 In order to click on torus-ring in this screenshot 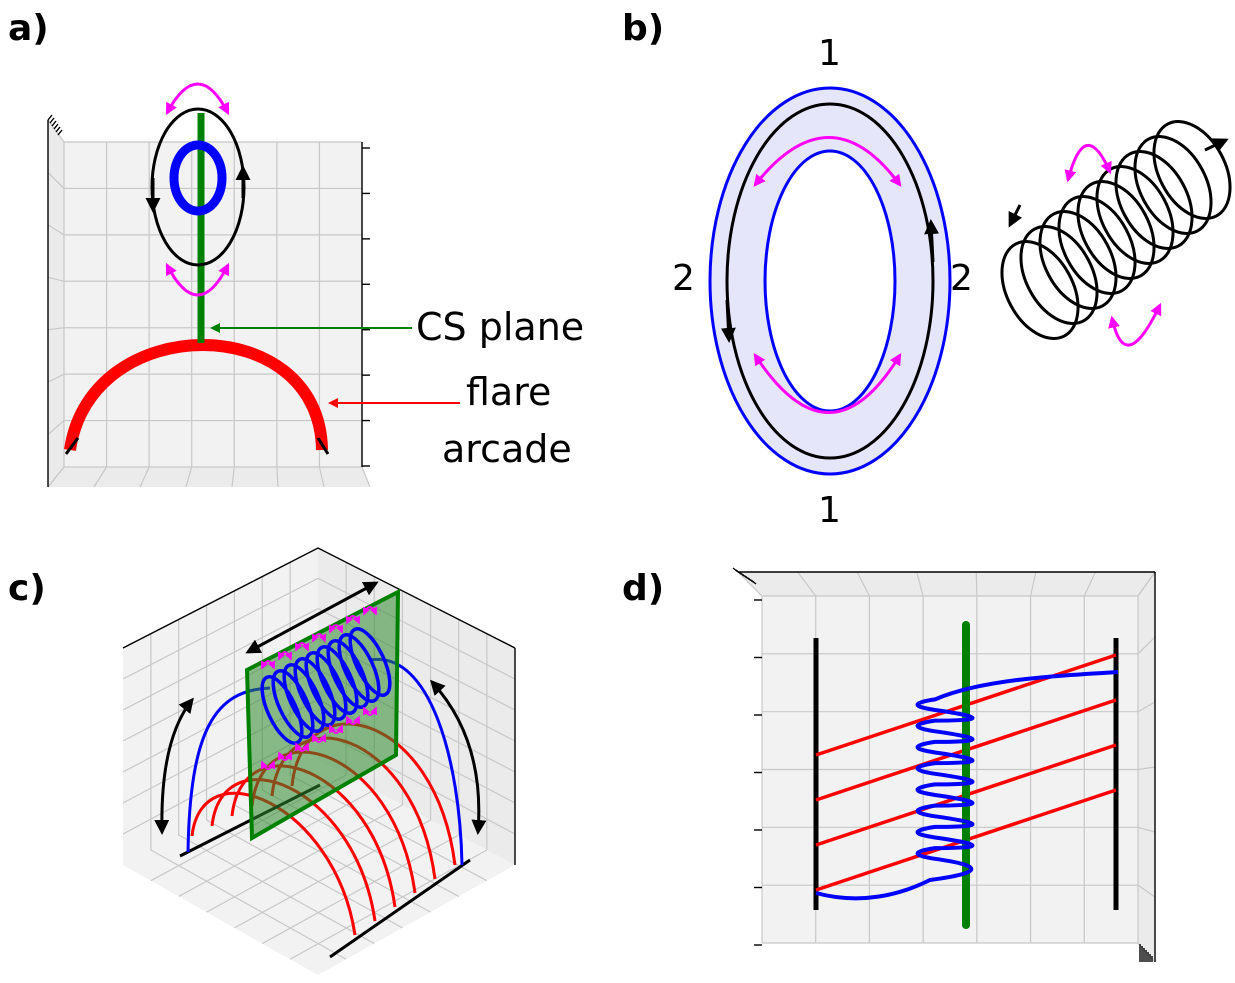, I will do `click(830, 281)`.